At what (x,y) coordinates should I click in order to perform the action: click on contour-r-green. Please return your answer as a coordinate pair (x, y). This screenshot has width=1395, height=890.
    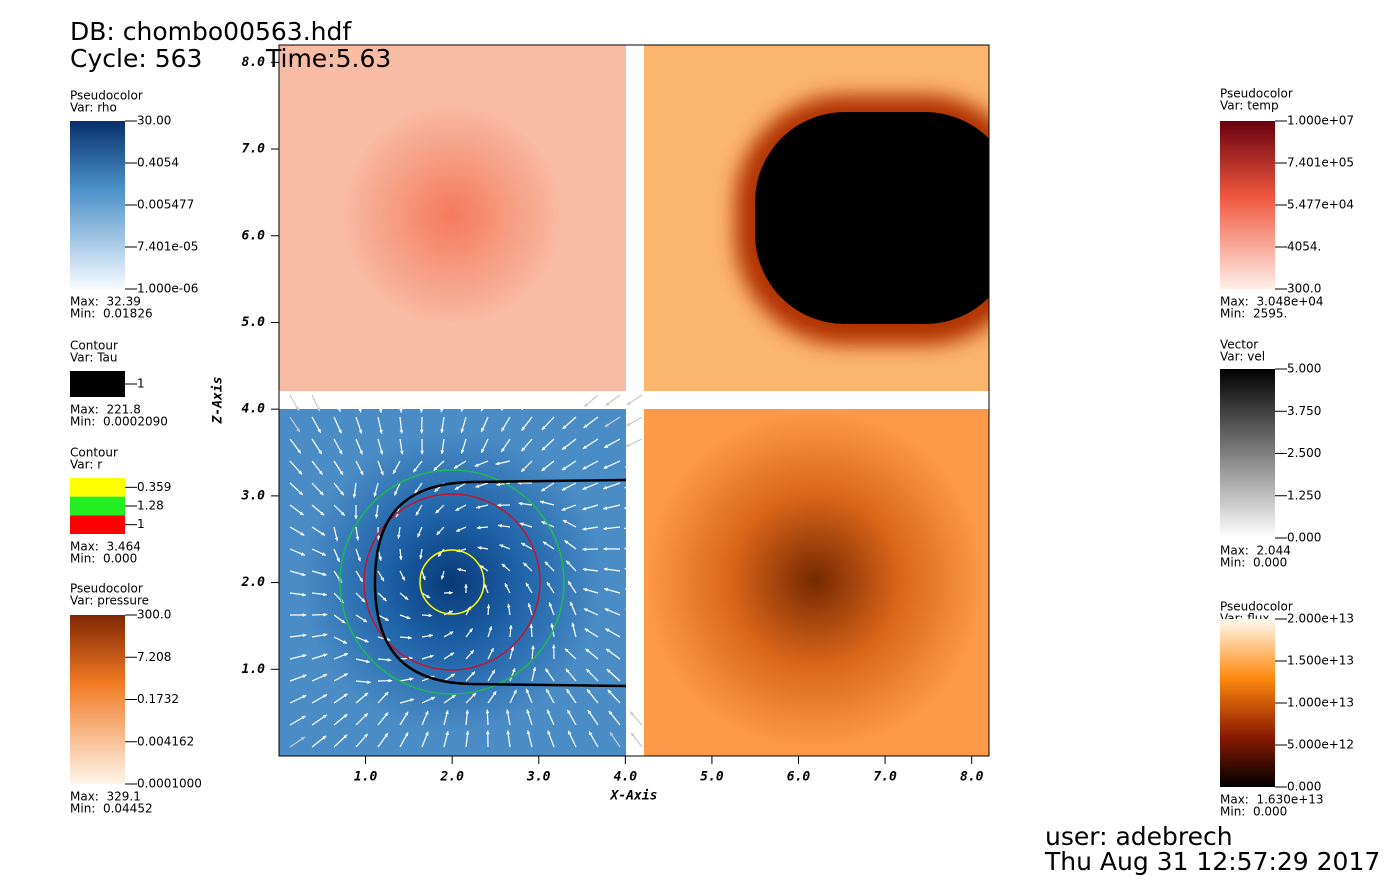
    Looking at the image, I should click on (452, 582).